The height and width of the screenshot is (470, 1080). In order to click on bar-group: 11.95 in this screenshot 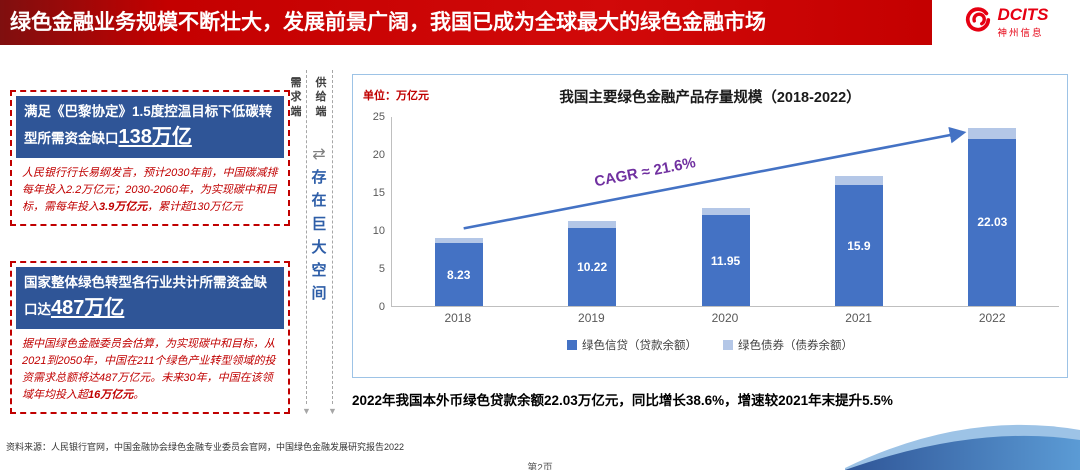, I will do `click(725, 211)`.